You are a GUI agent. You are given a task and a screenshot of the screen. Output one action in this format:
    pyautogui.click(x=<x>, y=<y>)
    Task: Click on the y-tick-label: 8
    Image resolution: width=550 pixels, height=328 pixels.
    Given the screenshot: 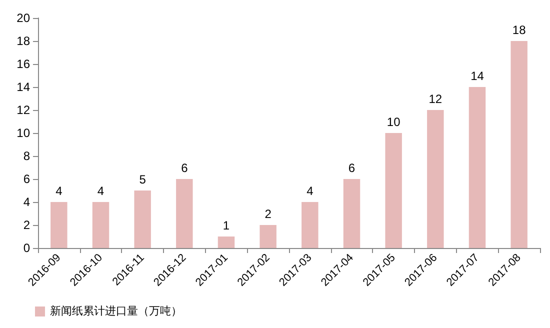 What is the action you would take?
    pyautogui.click(x=26, y=156)
    